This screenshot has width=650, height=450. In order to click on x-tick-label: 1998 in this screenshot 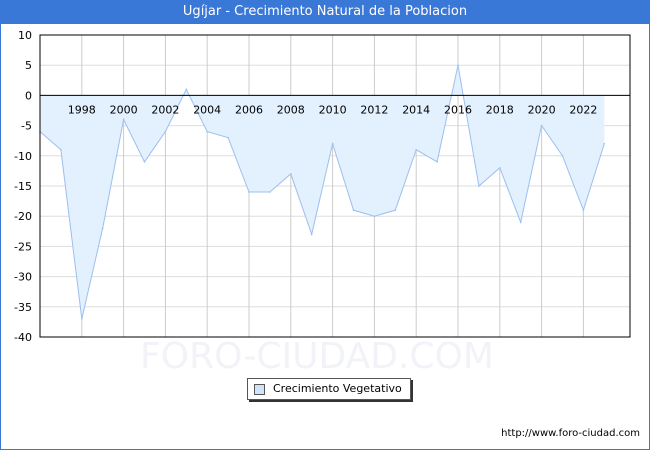, I will do `click(82, 109)`.